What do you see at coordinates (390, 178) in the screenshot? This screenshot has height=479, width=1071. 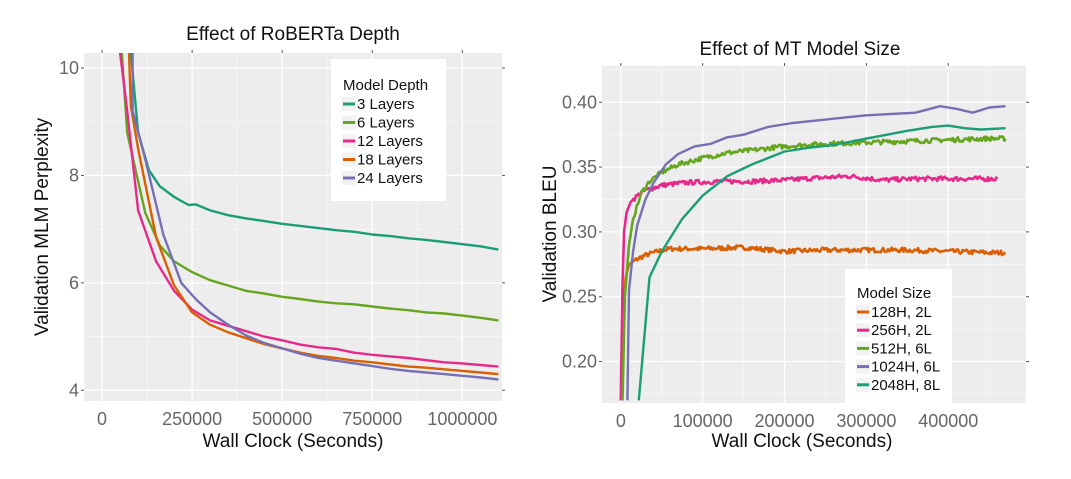 I see `legend-item-label: 24 Layers` at bounding box center [390, 178].